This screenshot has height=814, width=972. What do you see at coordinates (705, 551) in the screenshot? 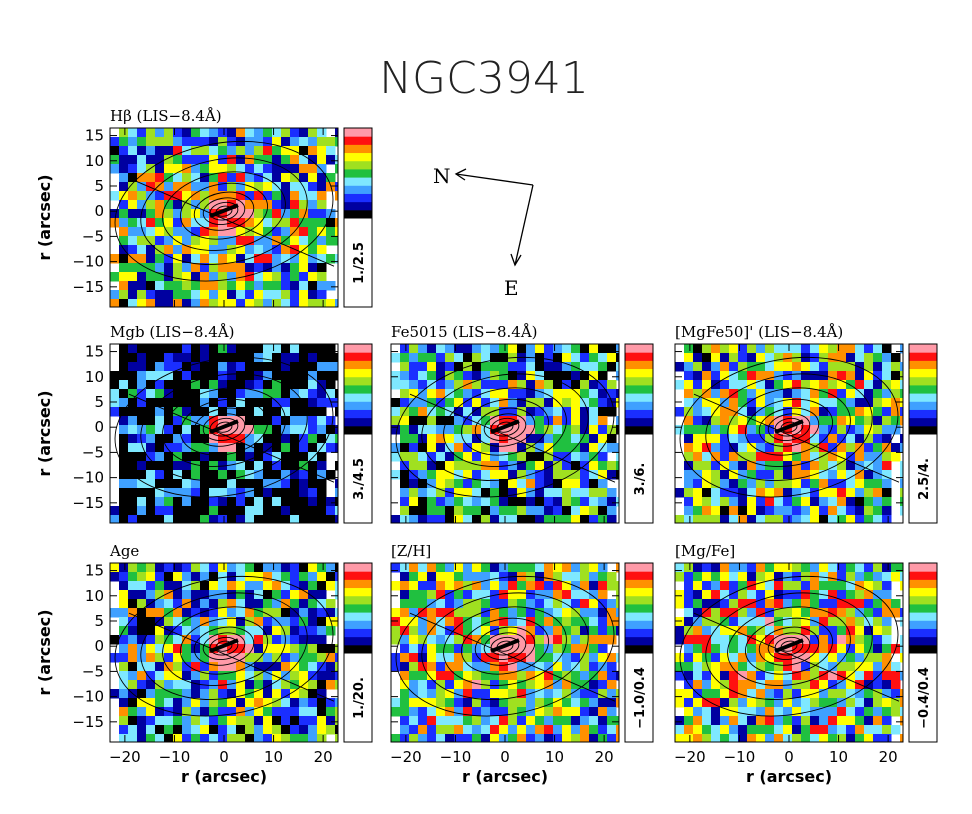
I see `panel-label: [Mg/Fe]` at bounding box center [705, 551].